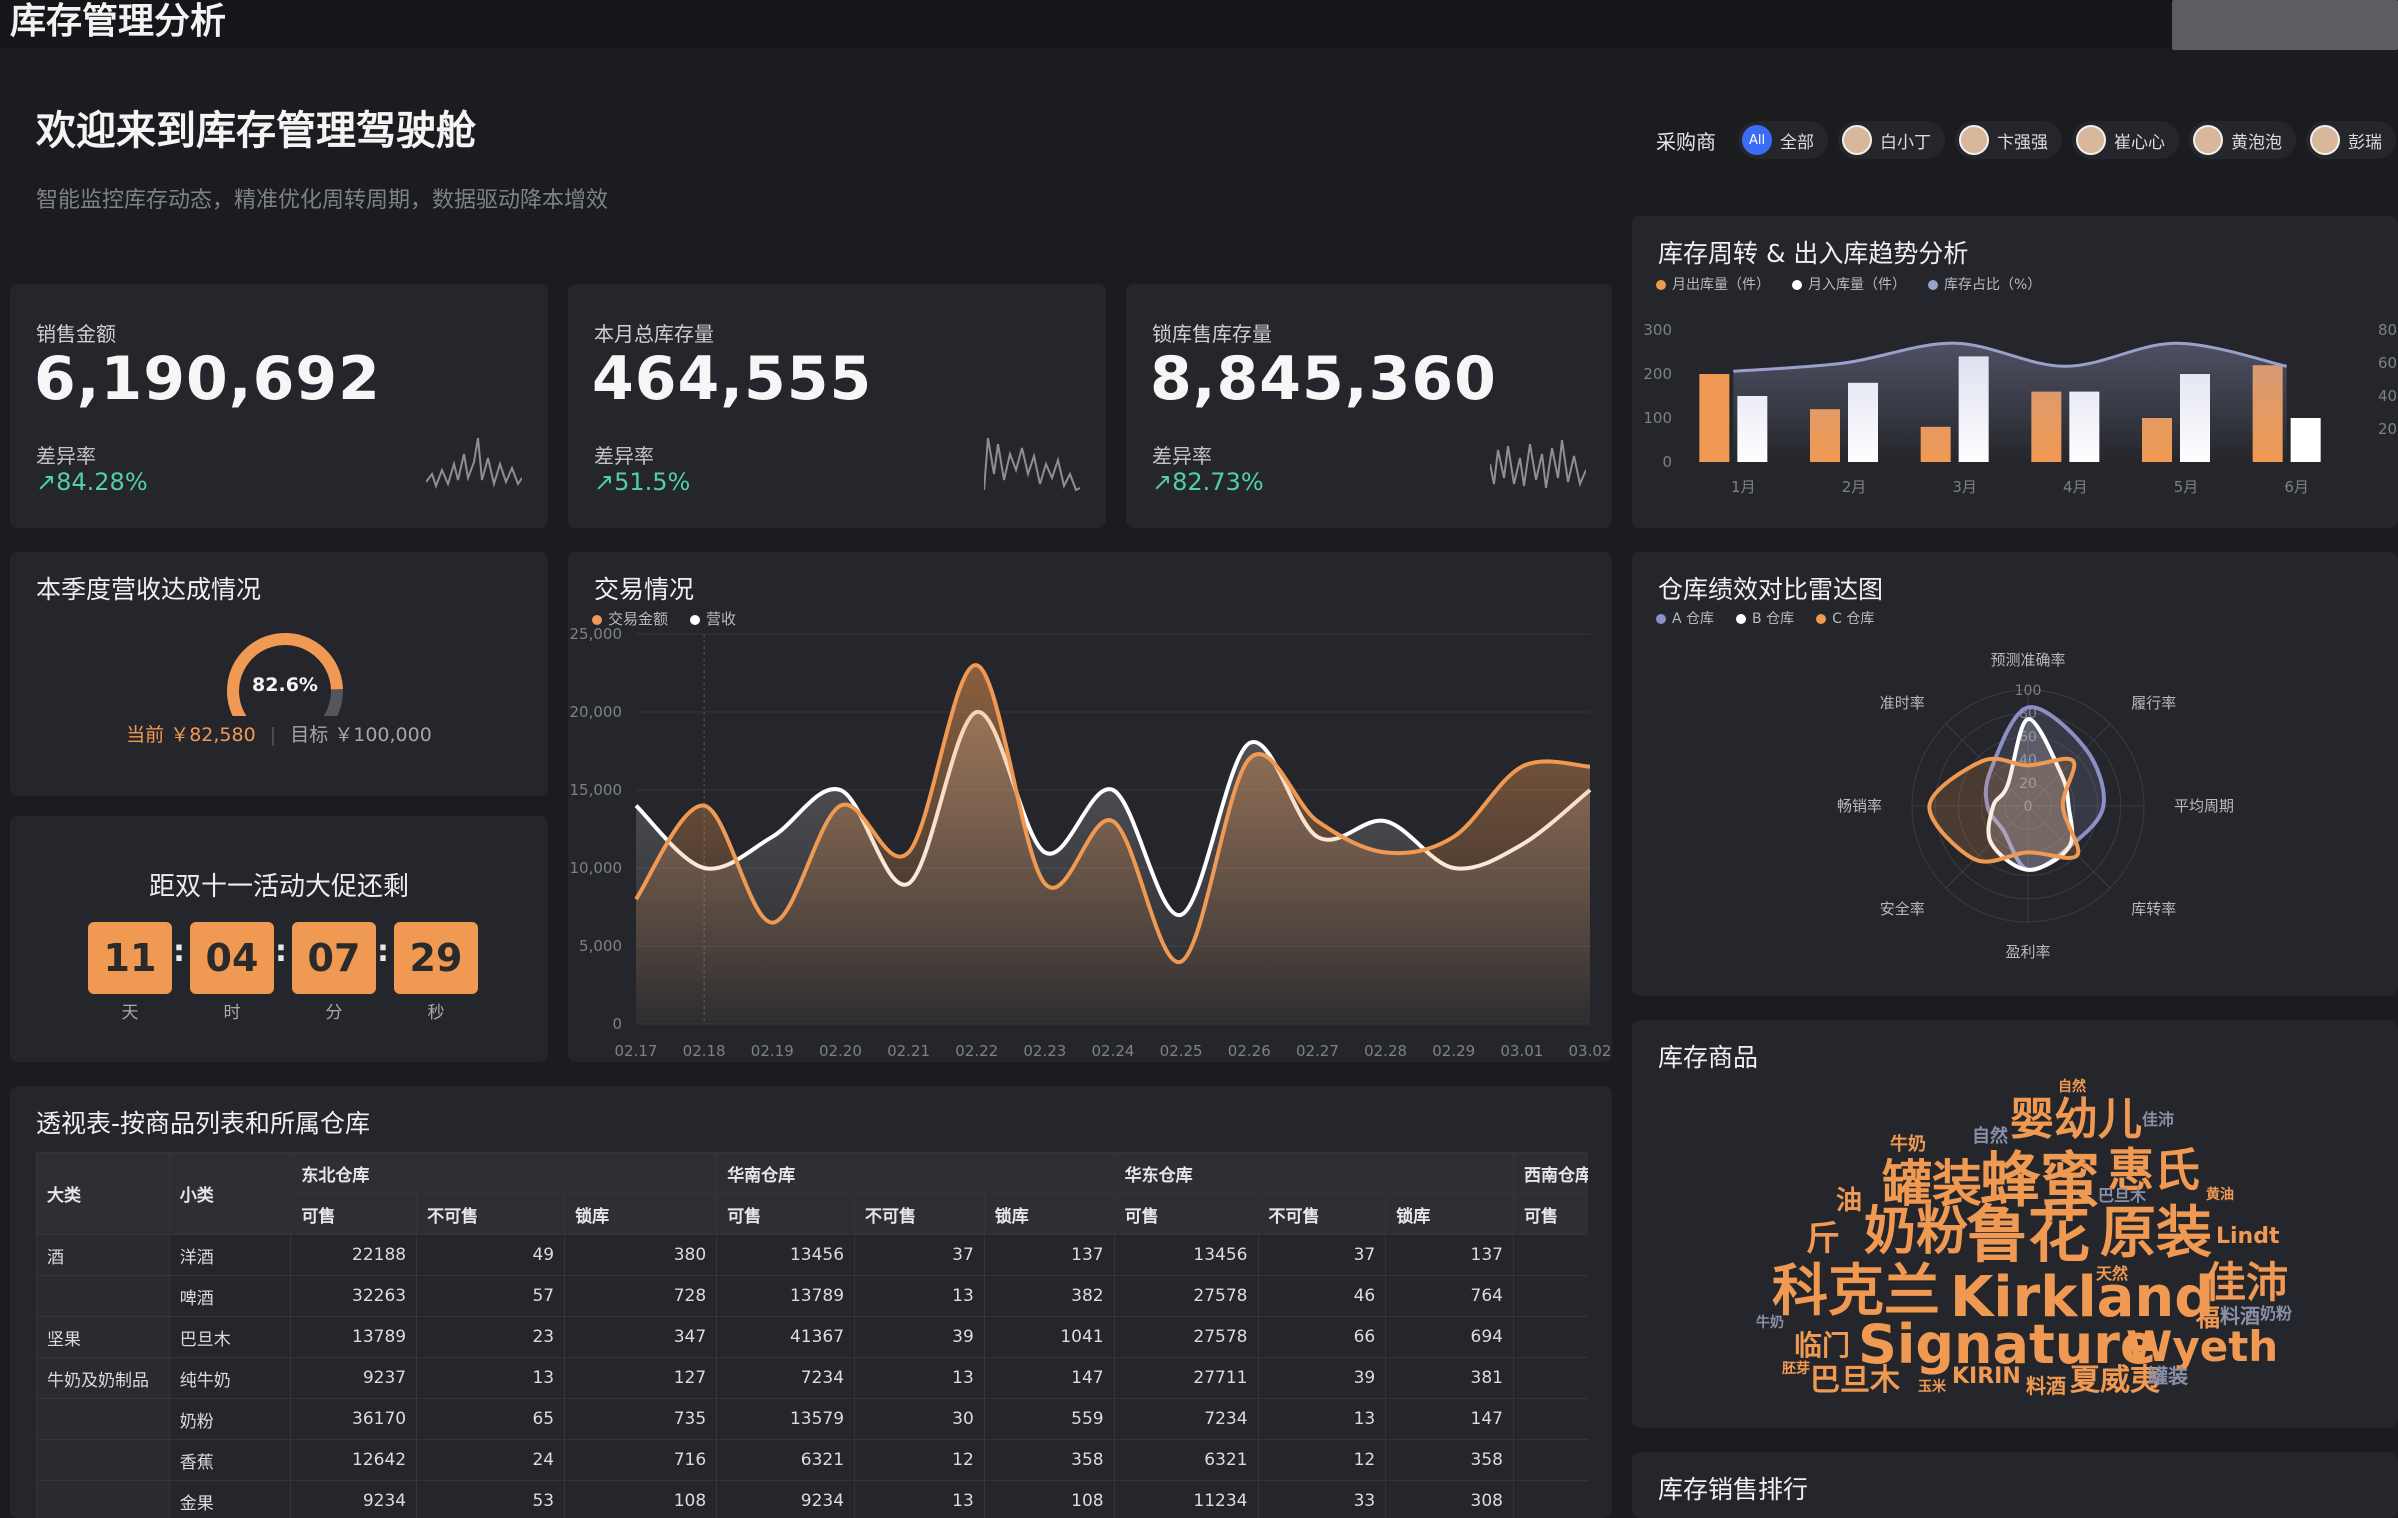 This screenshot has height=1518, width=2398. Describe the element at coordinates (1765, 618) in the screenshot. I see `legend-item: B 仓库` at that location.